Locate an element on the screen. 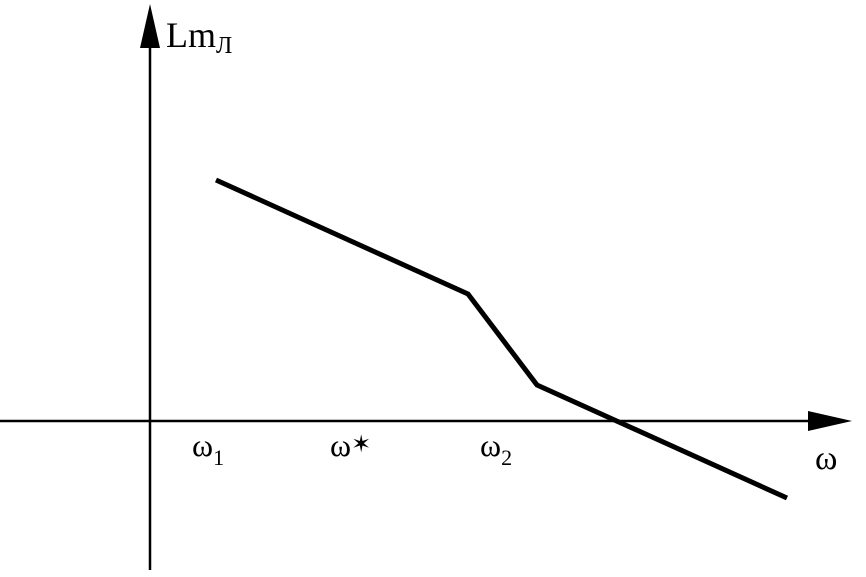 The image size is (866, 577). tick-label-omega-star: ω✶ is located at coordinates (350, 445).